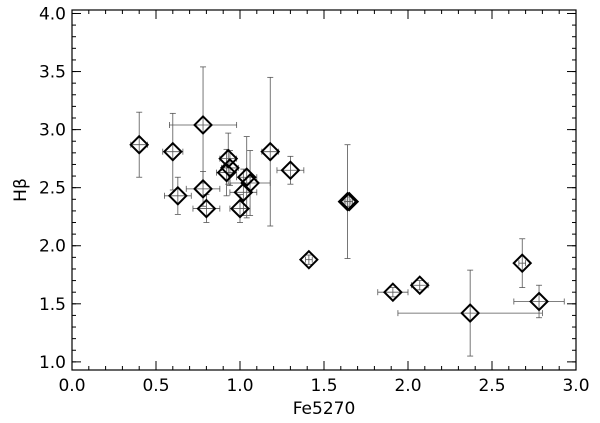 Image resolution: width=600 pixels, height=423 pixels. I want to click on y-axis-label: Hβ, so click(21, 190).